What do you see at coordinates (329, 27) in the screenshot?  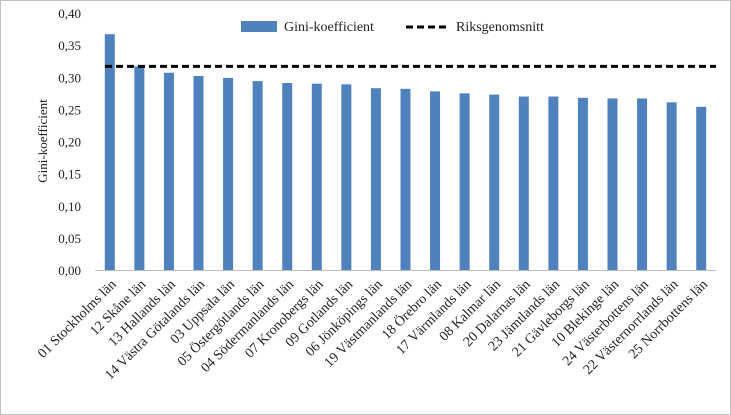 I see `legend-label-gini: Gini-koefficient` at bounding box center [329, 27].